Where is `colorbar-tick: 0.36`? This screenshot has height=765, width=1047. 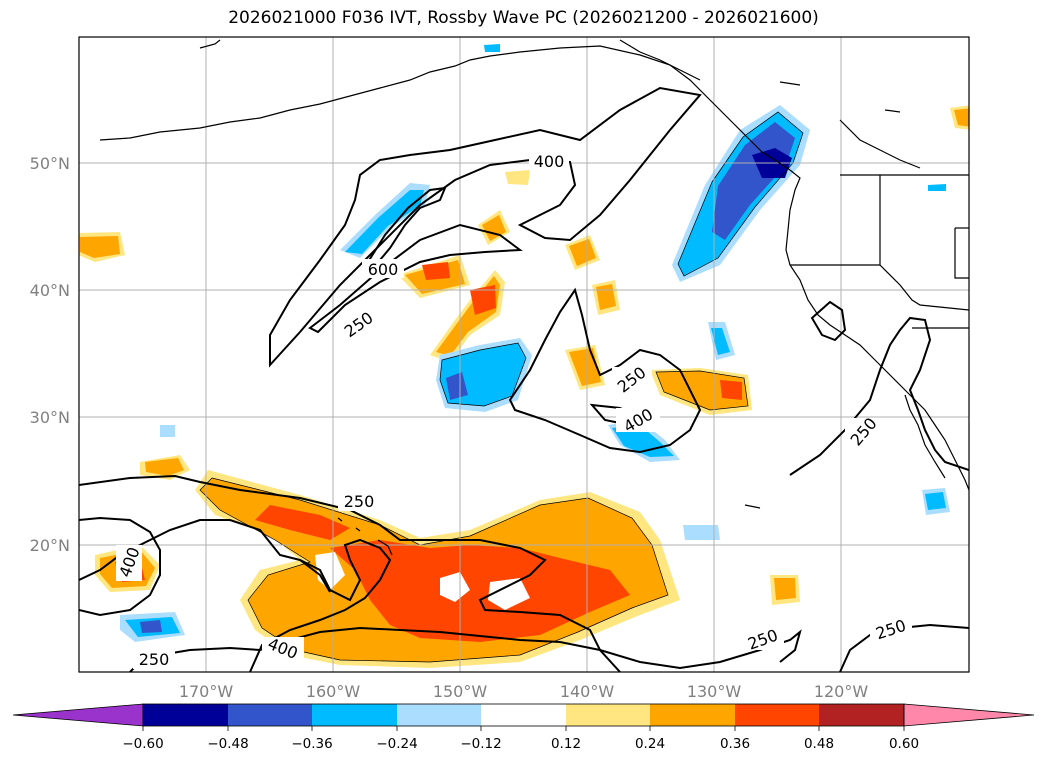 colorbar-tick: 0.36 is located at coordinates (735, 744).